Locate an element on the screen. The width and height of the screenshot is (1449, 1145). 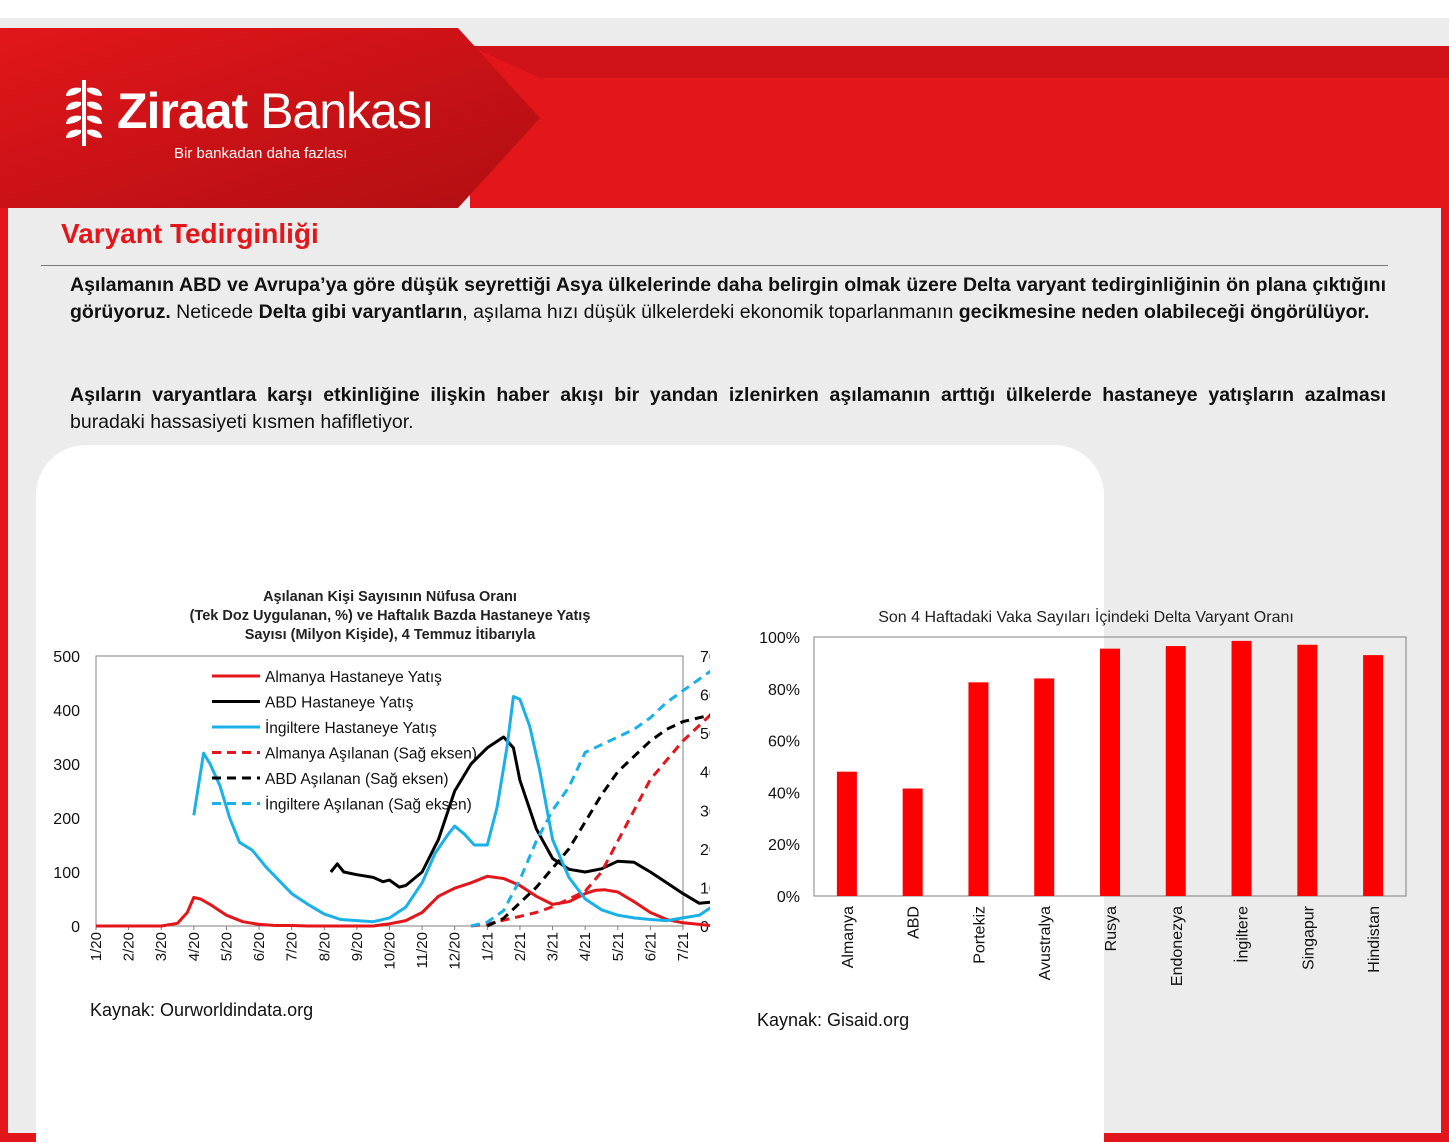
x-tick-label: 7/21 is located at coordinates (683, 946).